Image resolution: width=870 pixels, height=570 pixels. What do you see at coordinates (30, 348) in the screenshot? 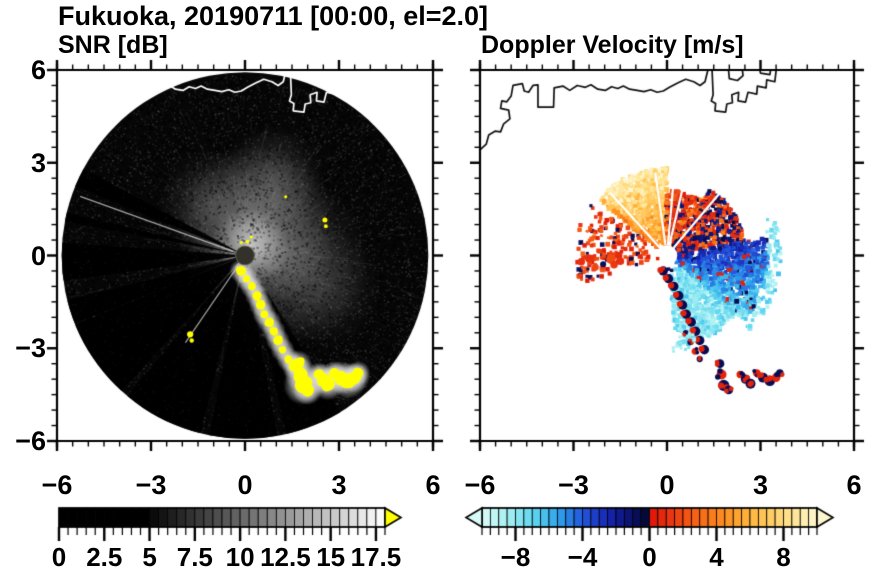
I see `snr-y-tick-label: −3` at bounding box center [30, 348].